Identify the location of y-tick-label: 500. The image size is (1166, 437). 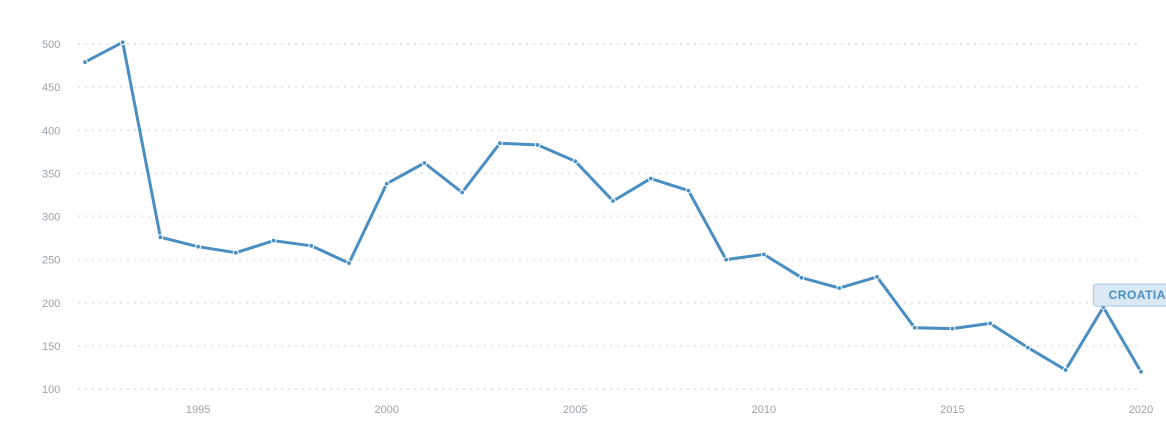
(51, 45).